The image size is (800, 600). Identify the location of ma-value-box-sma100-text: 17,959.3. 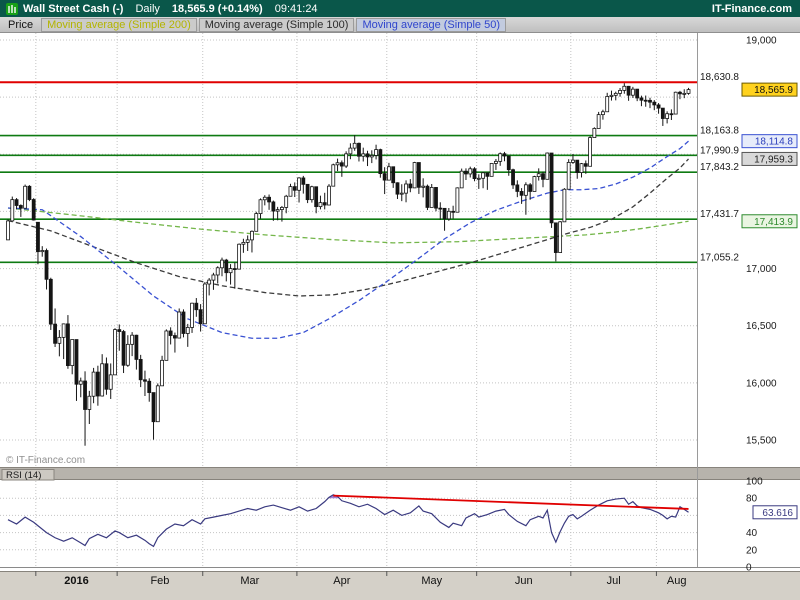
(773, 159).